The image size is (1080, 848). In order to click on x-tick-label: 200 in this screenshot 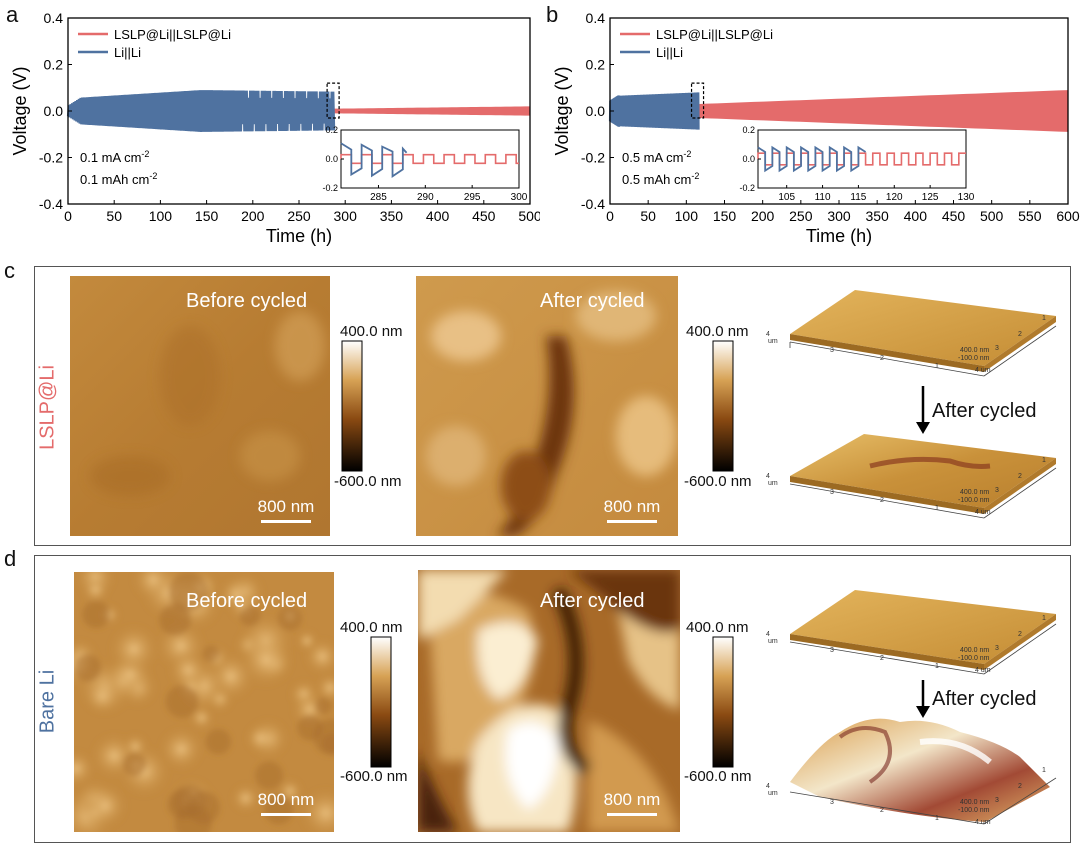, I will do `click(763, 216)`.